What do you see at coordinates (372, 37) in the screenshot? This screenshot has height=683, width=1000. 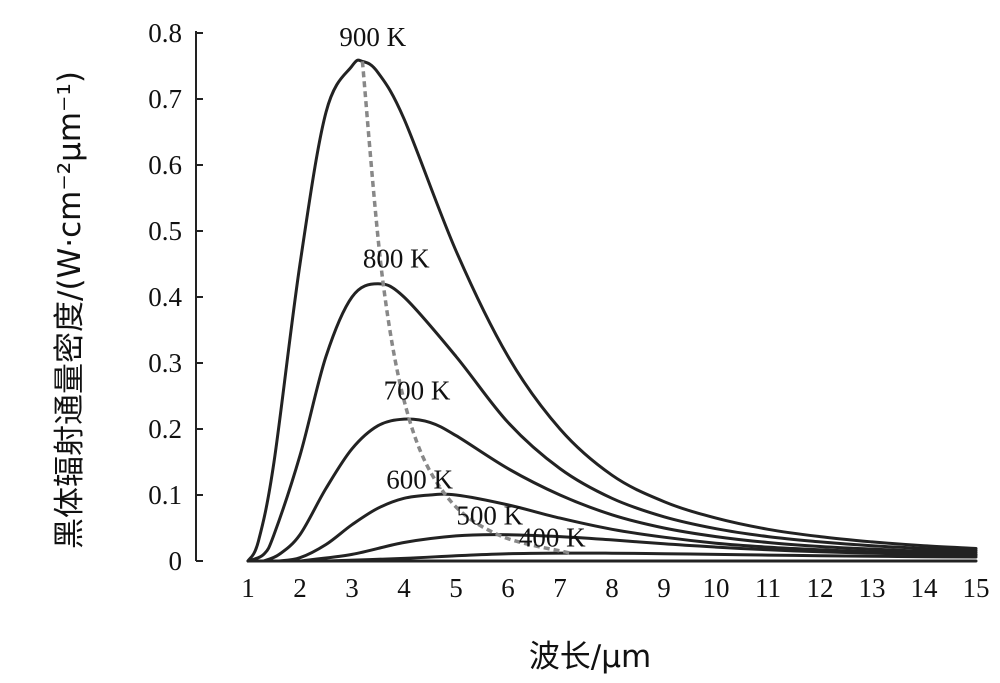 I see `series-label: 900 K` at bounding box center [372, 37].